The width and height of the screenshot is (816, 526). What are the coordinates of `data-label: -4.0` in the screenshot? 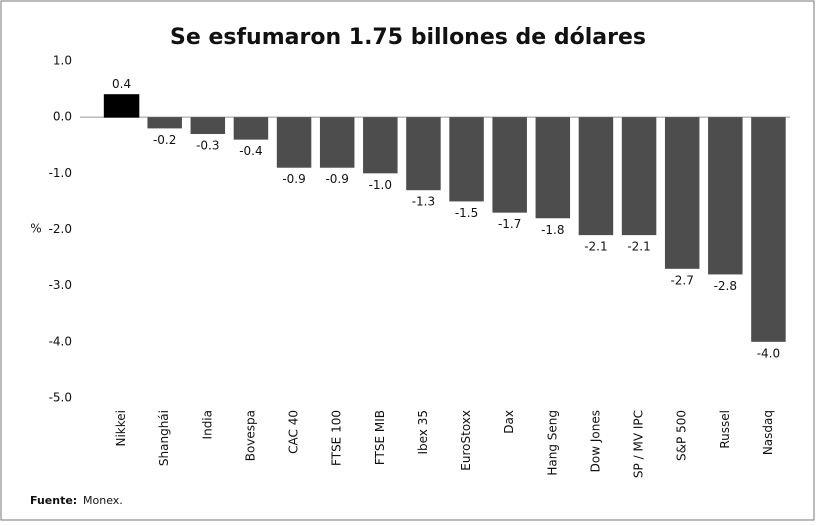 It's located at (768, 353).